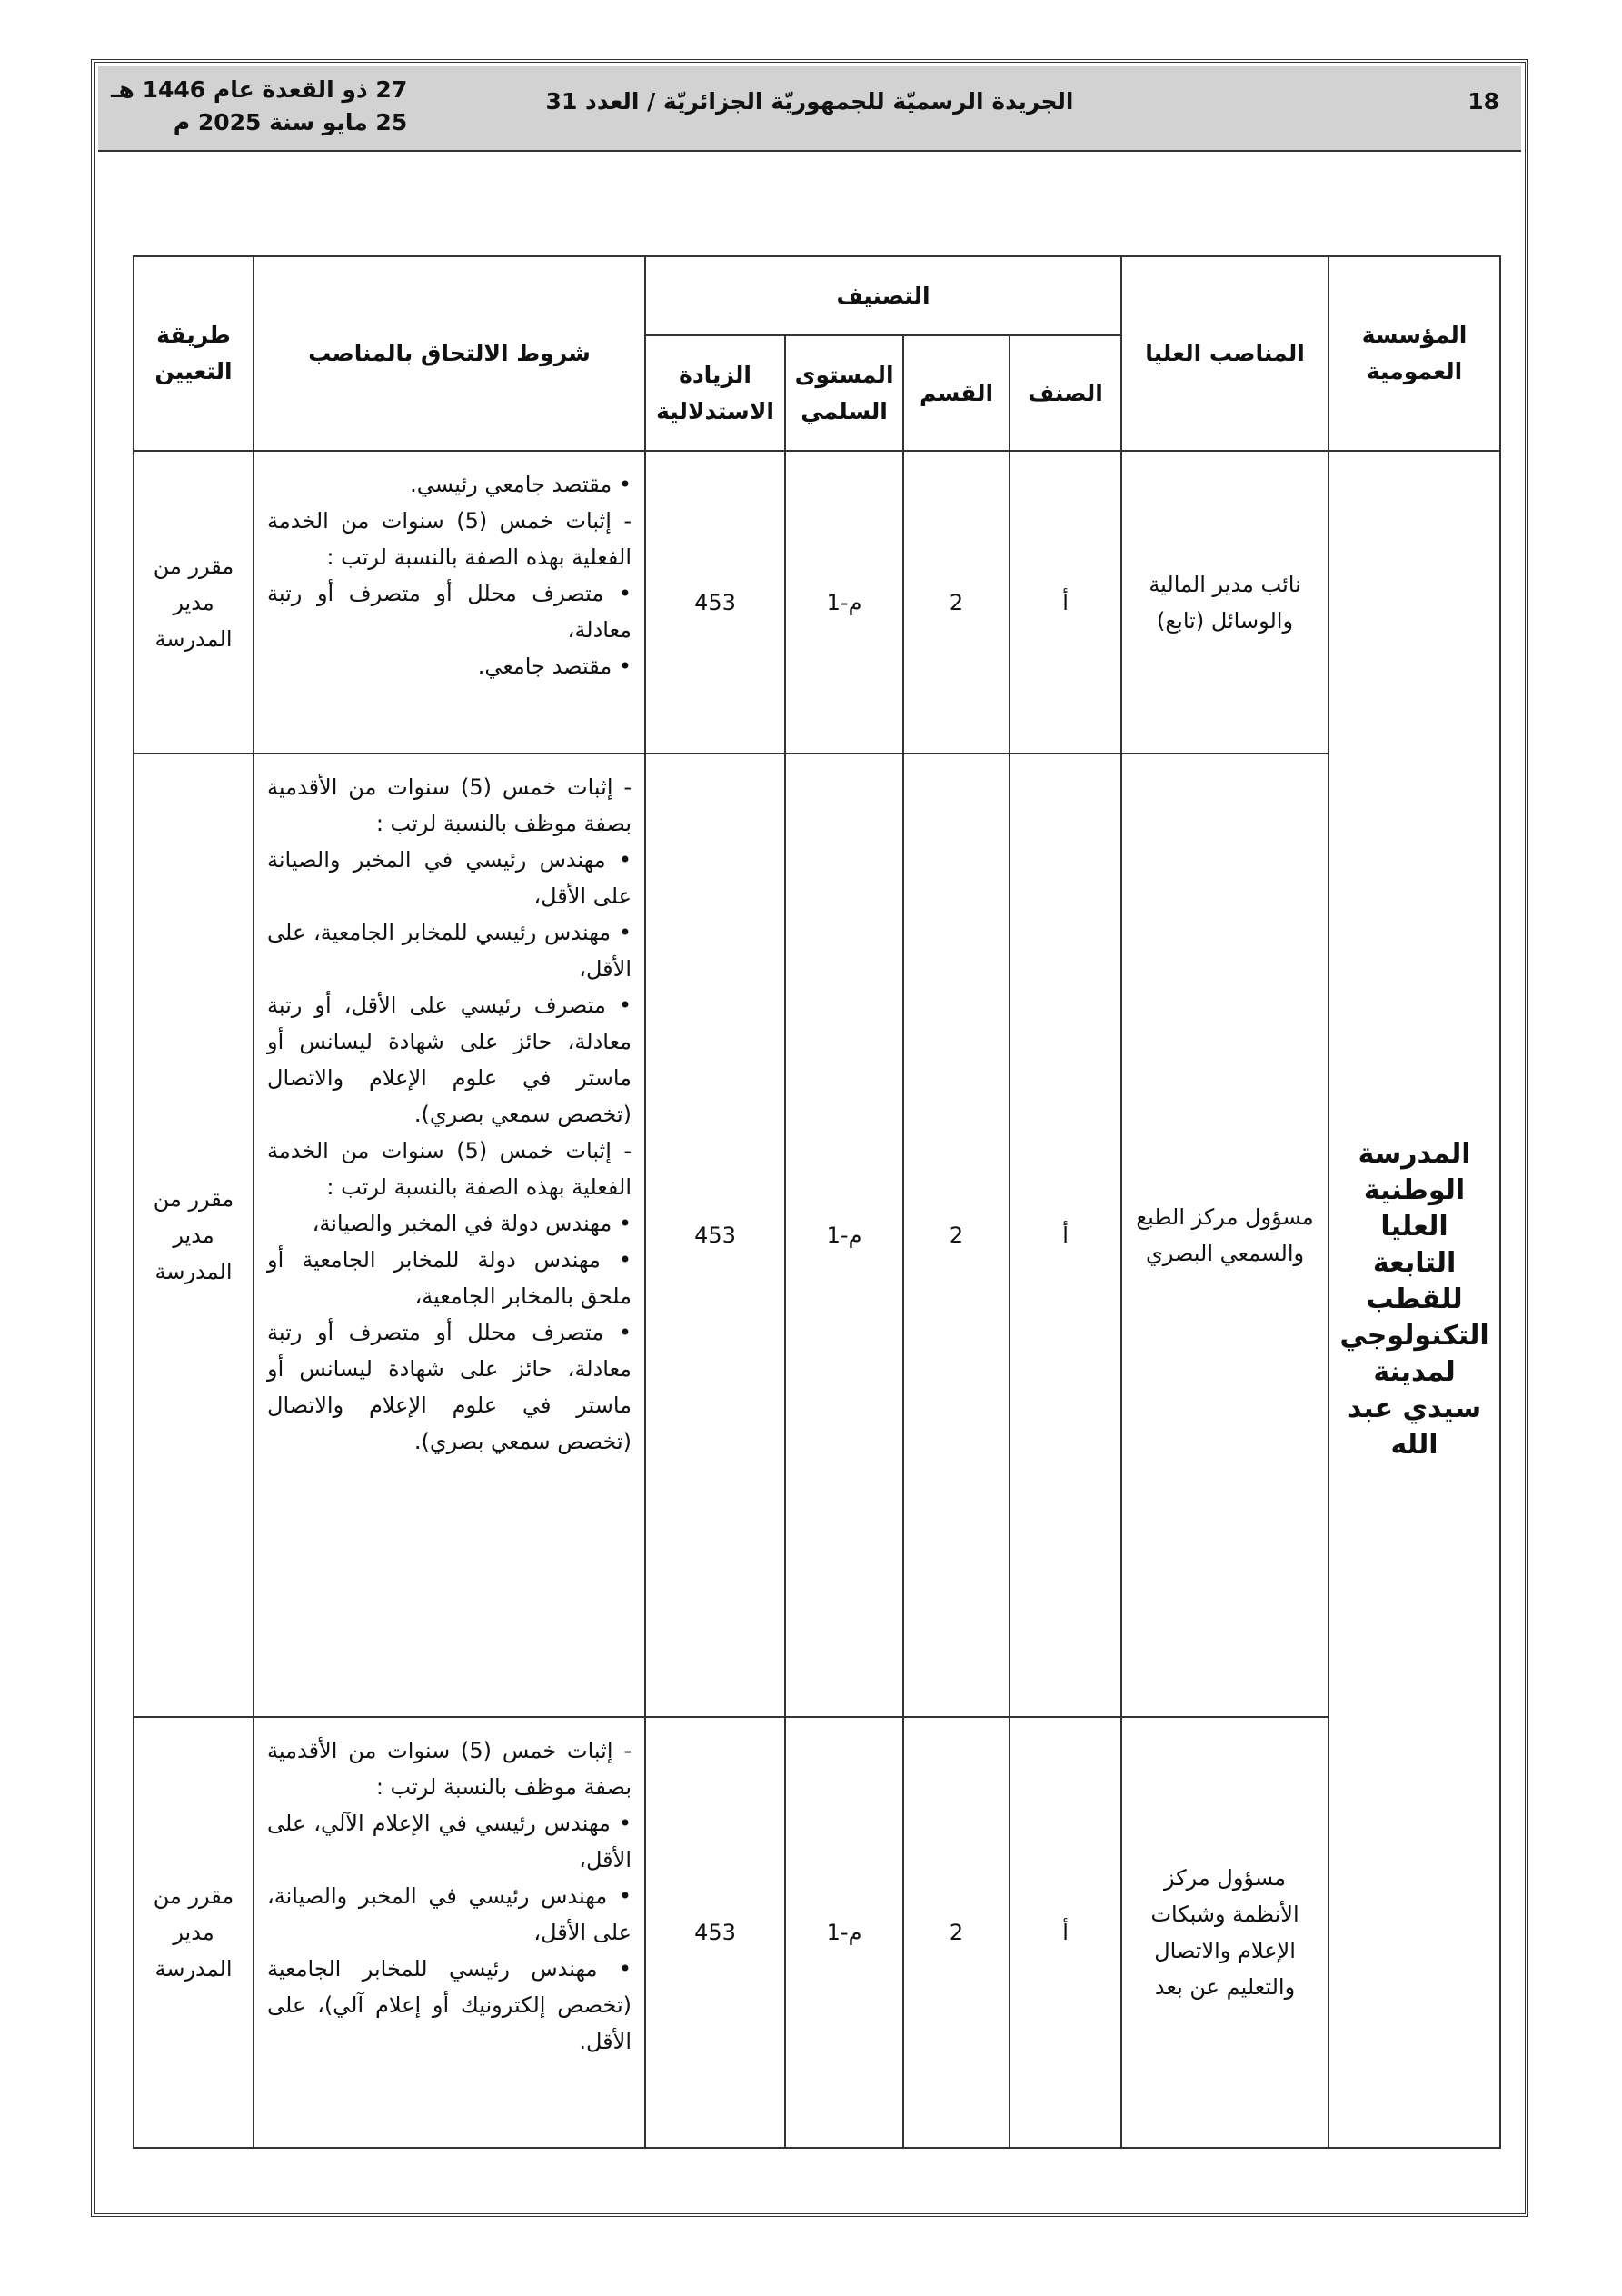 This screenshot has width=1622, height=2296. What do you see at coordinates (449, 612) in the screenshot?
I see `condition-item: • متصرف محلل أو متصرف أو رتبة معادلة،` at bounding box center [449, 612].